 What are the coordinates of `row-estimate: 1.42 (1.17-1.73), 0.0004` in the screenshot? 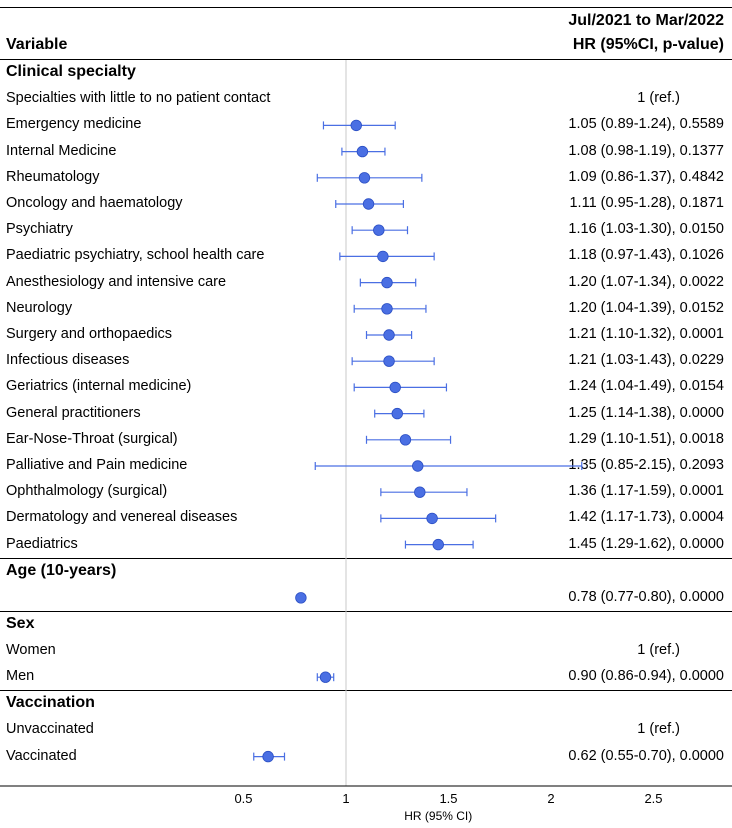 It's located at (646, 517).